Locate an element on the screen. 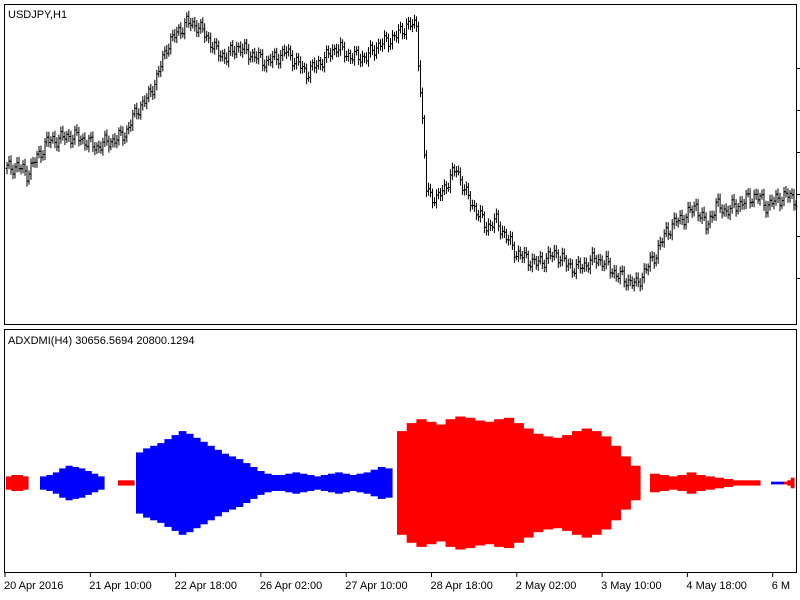  time-tick-label: 28 Apr 18:00 is located at coordinates (462, 586).